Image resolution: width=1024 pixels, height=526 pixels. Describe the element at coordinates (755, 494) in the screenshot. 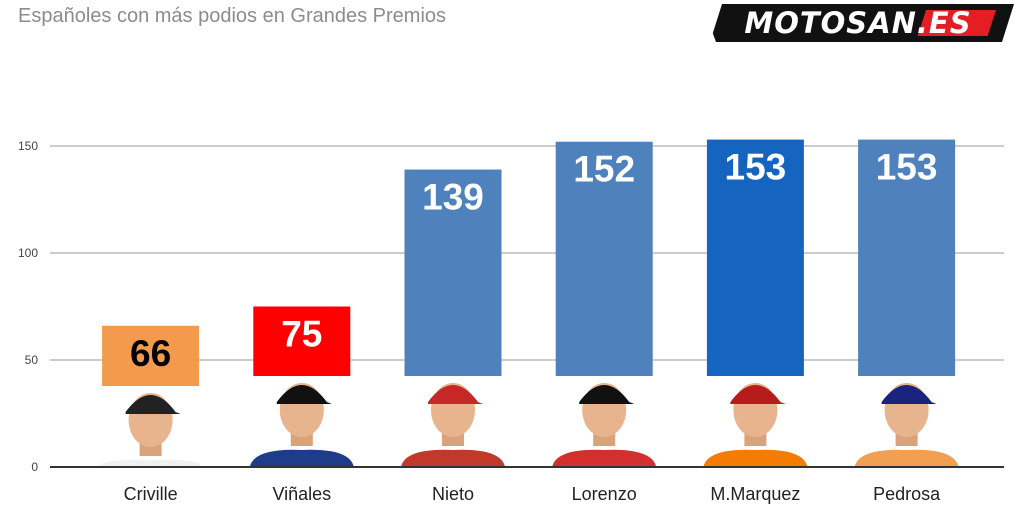

I see `x-category-label: M.Marquez` at that location.